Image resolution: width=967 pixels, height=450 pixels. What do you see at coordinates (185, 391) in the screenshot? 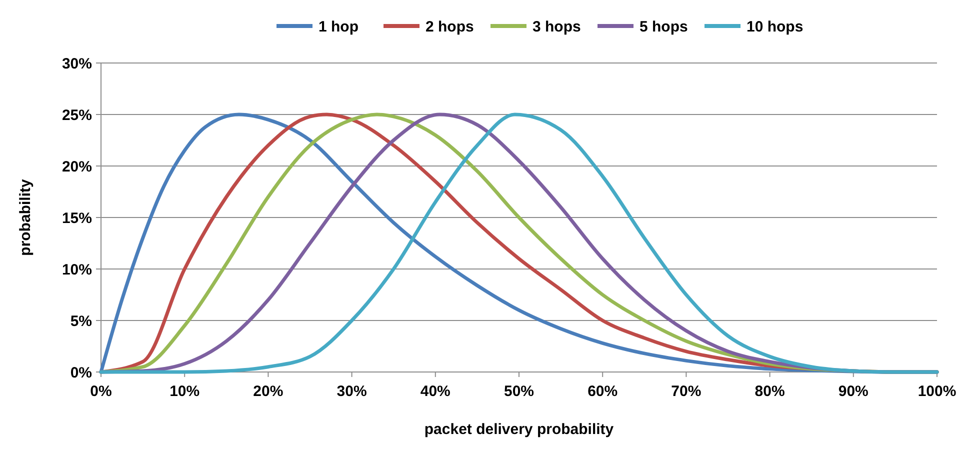
I see `x-tick-label: 10%` at bounding box center [185, 391].